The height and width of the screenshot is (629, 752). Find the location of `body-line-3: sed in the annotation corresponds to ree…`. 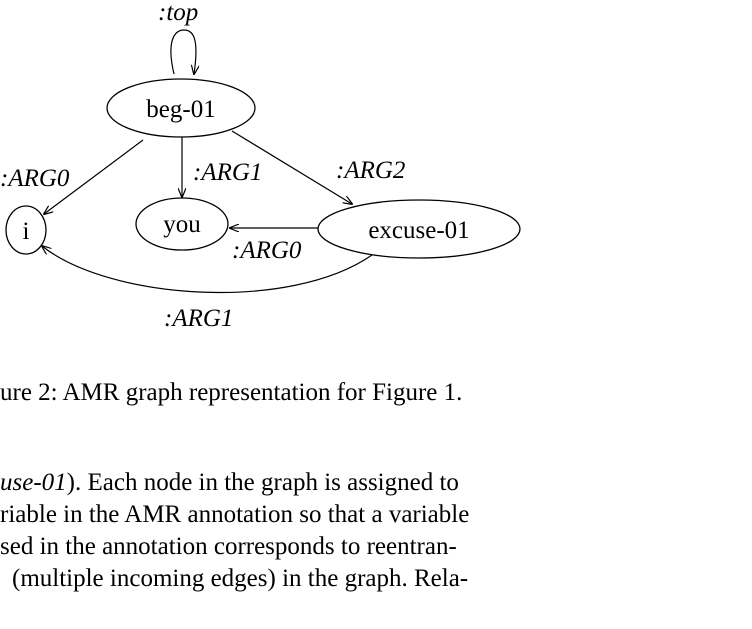

body-line-3: sed in the annotation corresponds to ree… is located at coordinates (228, 546).